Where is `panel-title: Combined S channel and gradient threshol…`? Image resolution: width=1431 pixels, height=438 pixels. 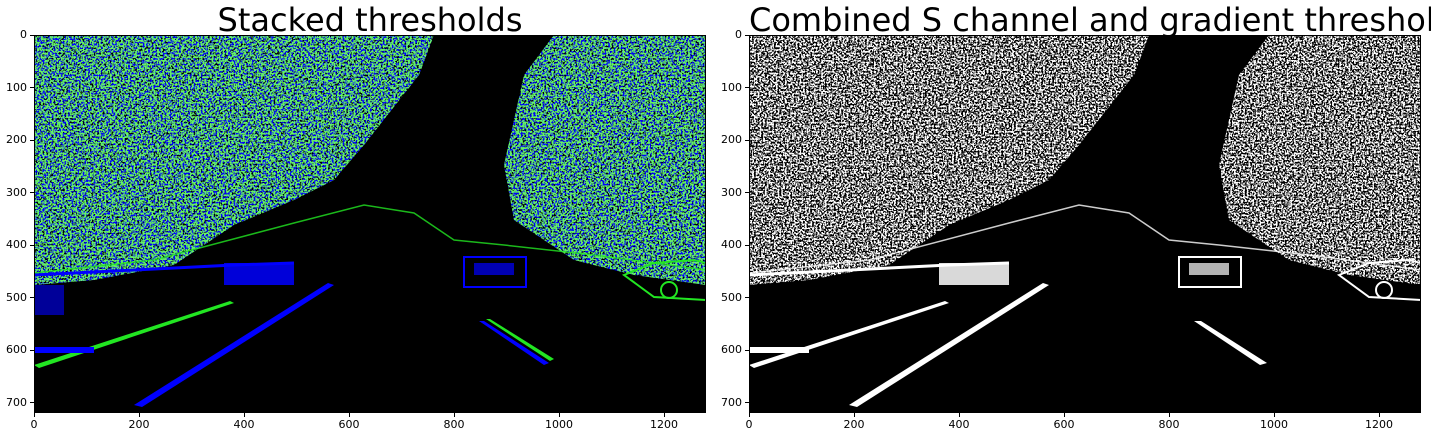 panel-title: Combined S channel and gradient threshol… is located at coordinates (1090, 20).